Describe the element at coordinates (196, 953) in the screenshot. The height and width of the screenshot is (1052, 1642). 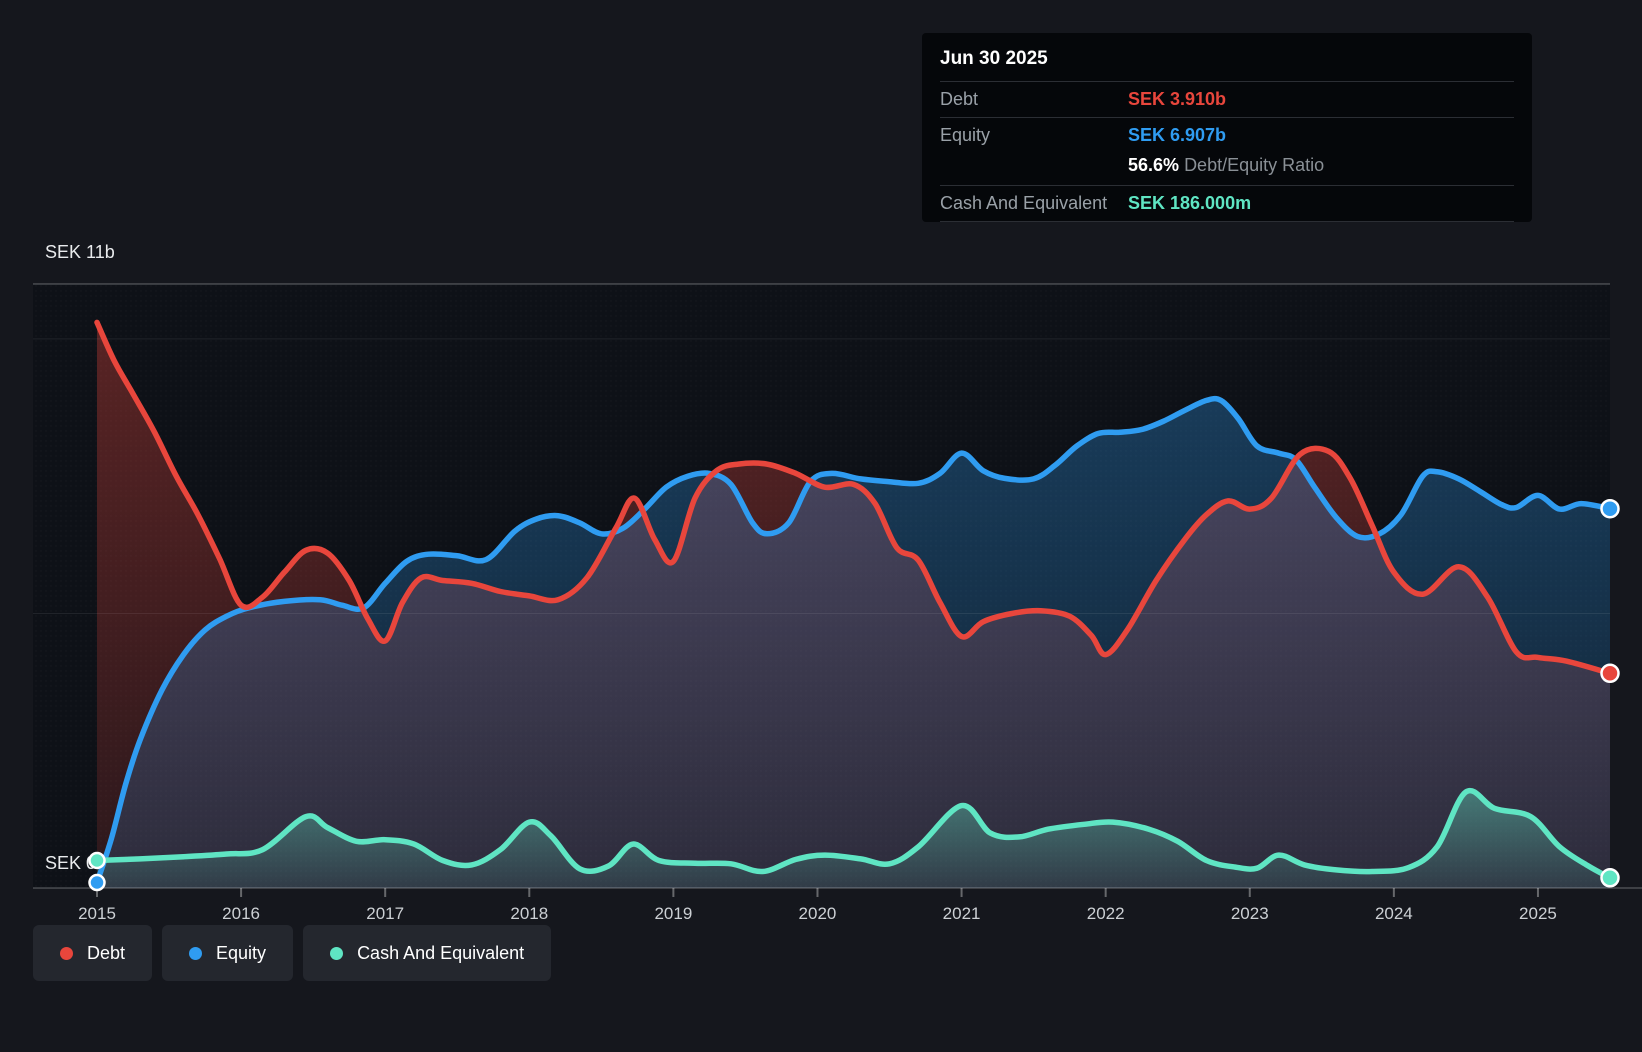
I see `equity-legend-dot-icon` at that location.